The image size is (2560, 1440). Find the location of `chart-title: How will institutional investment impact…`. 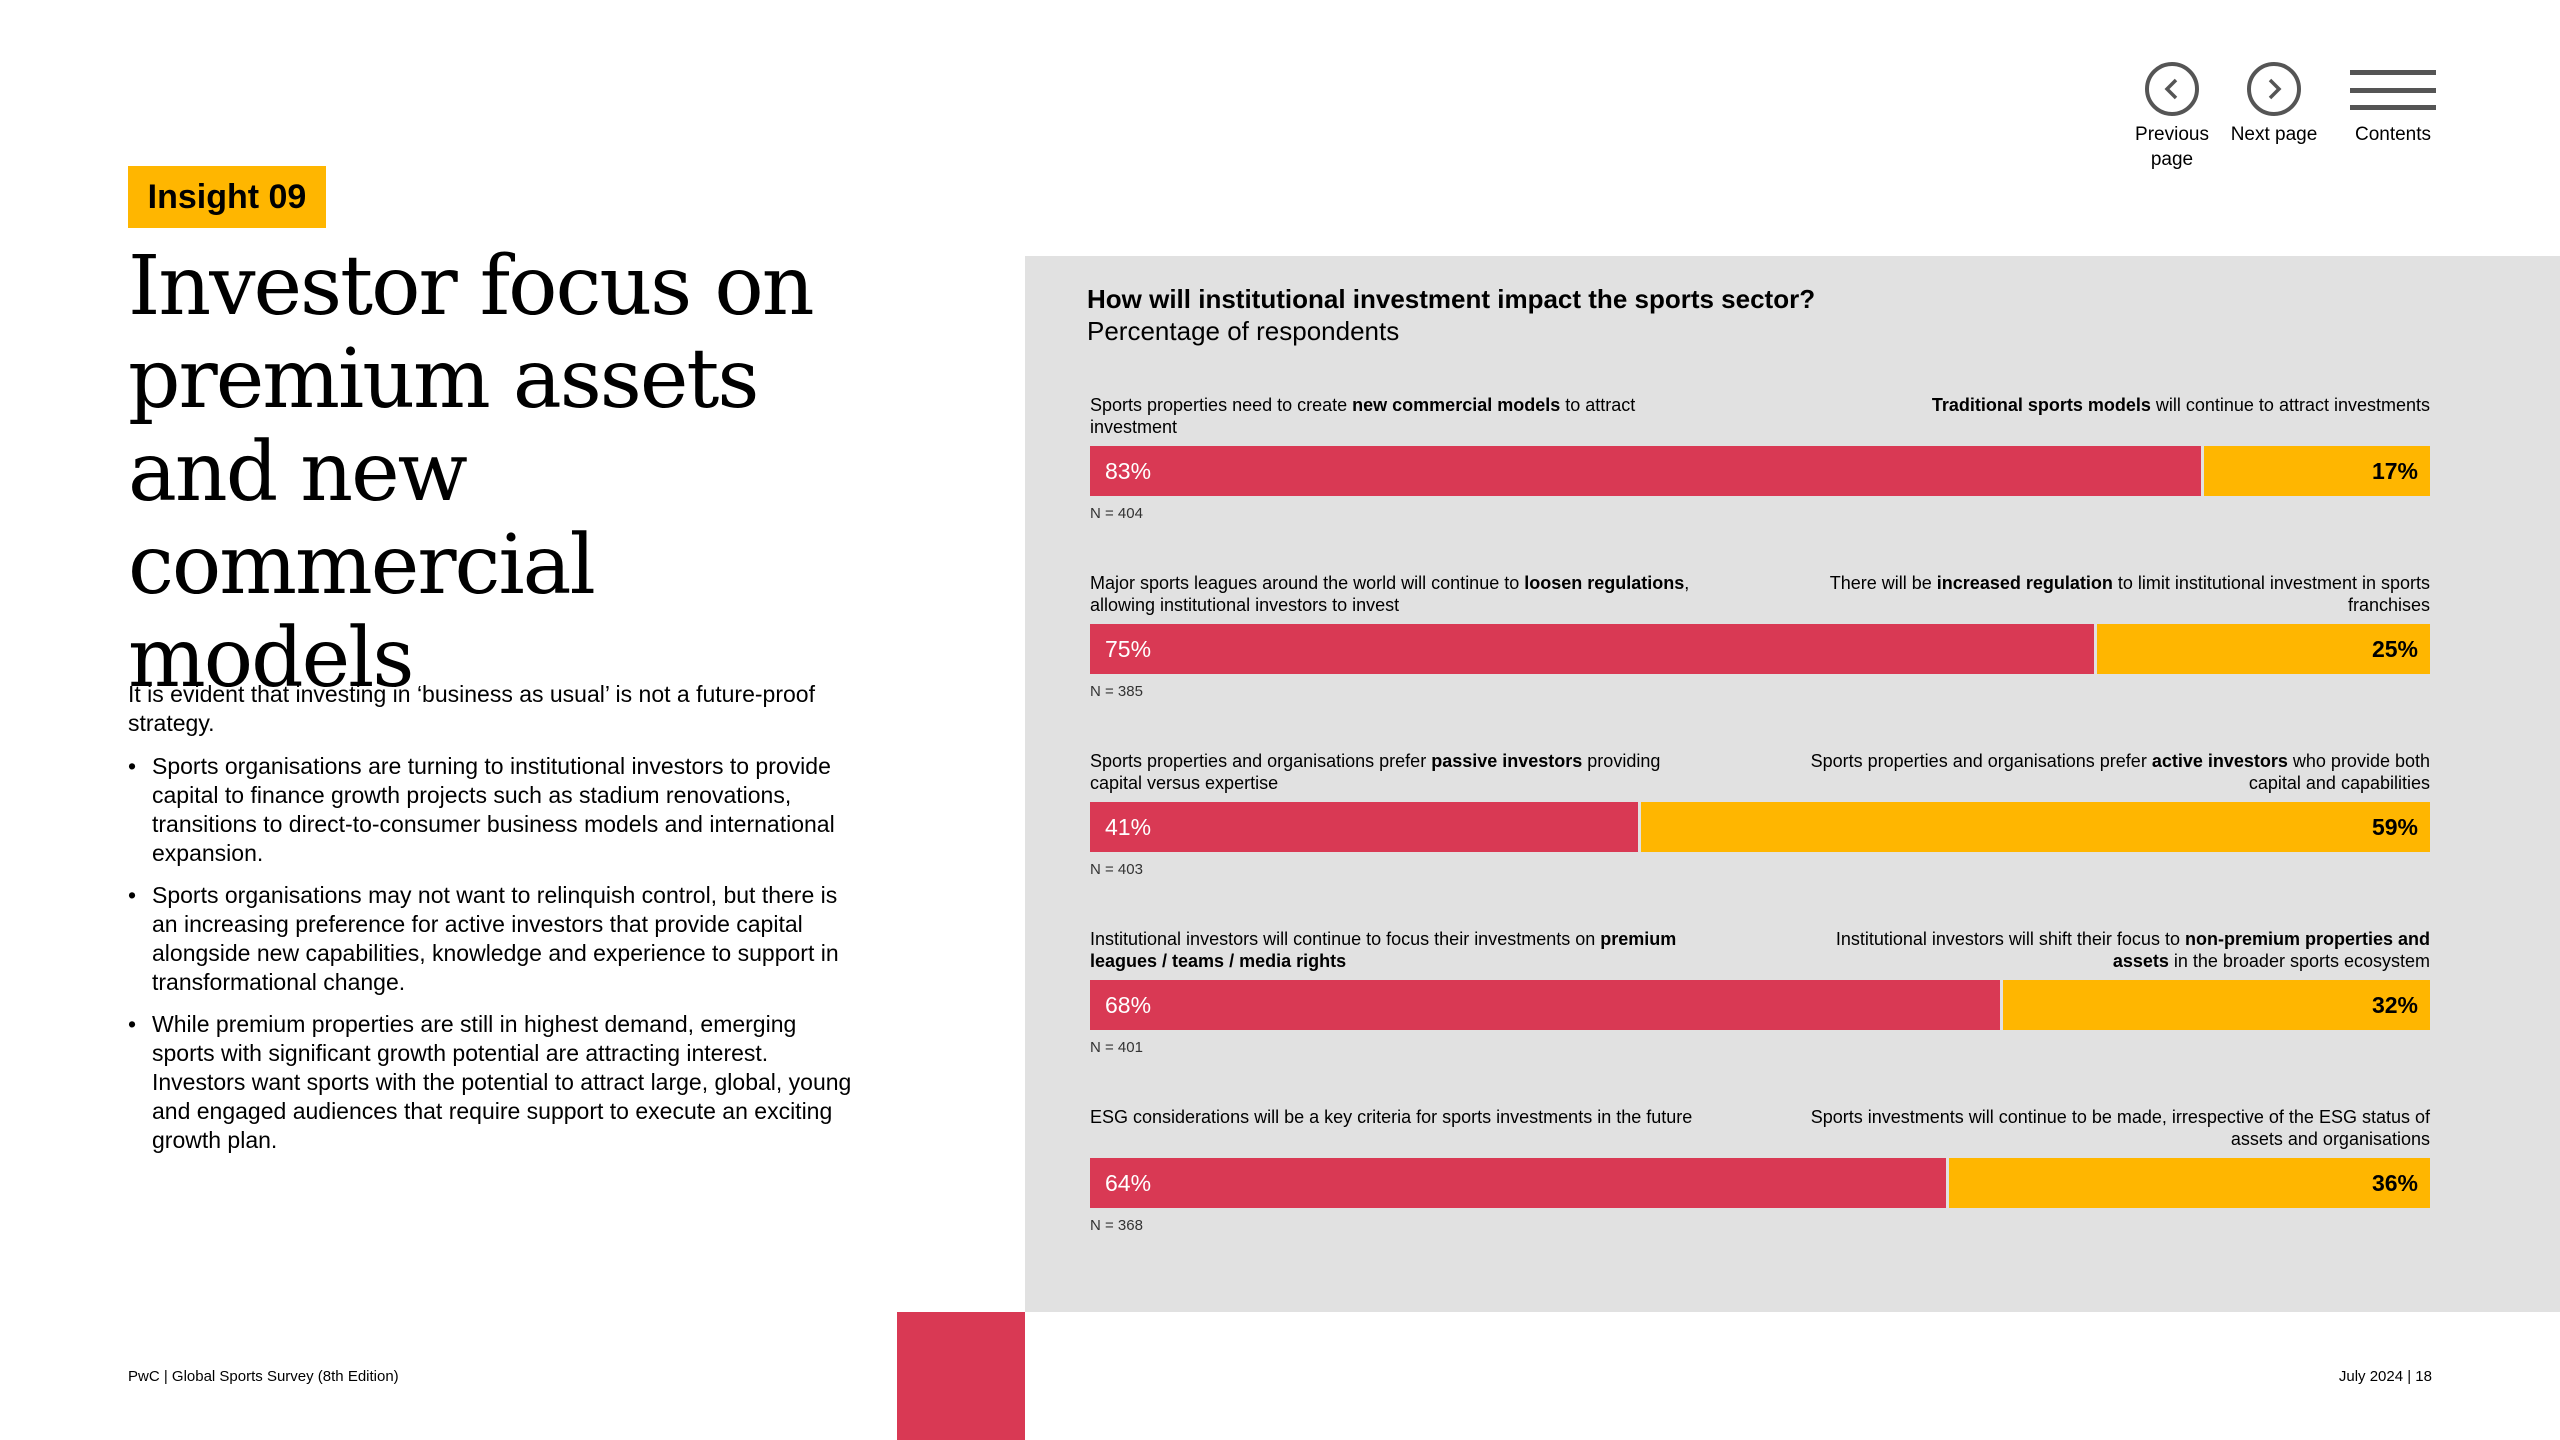

chart-title: How will institutional investment impact… is located at coordinates (1451, 299).